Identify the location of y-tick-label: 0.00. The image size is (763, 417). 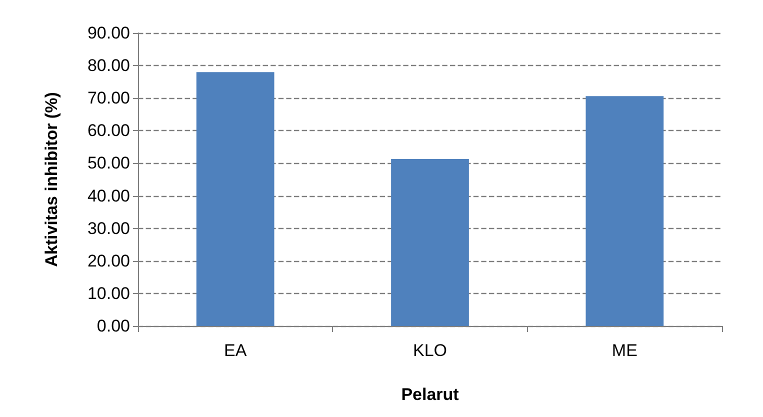
(113, 326).